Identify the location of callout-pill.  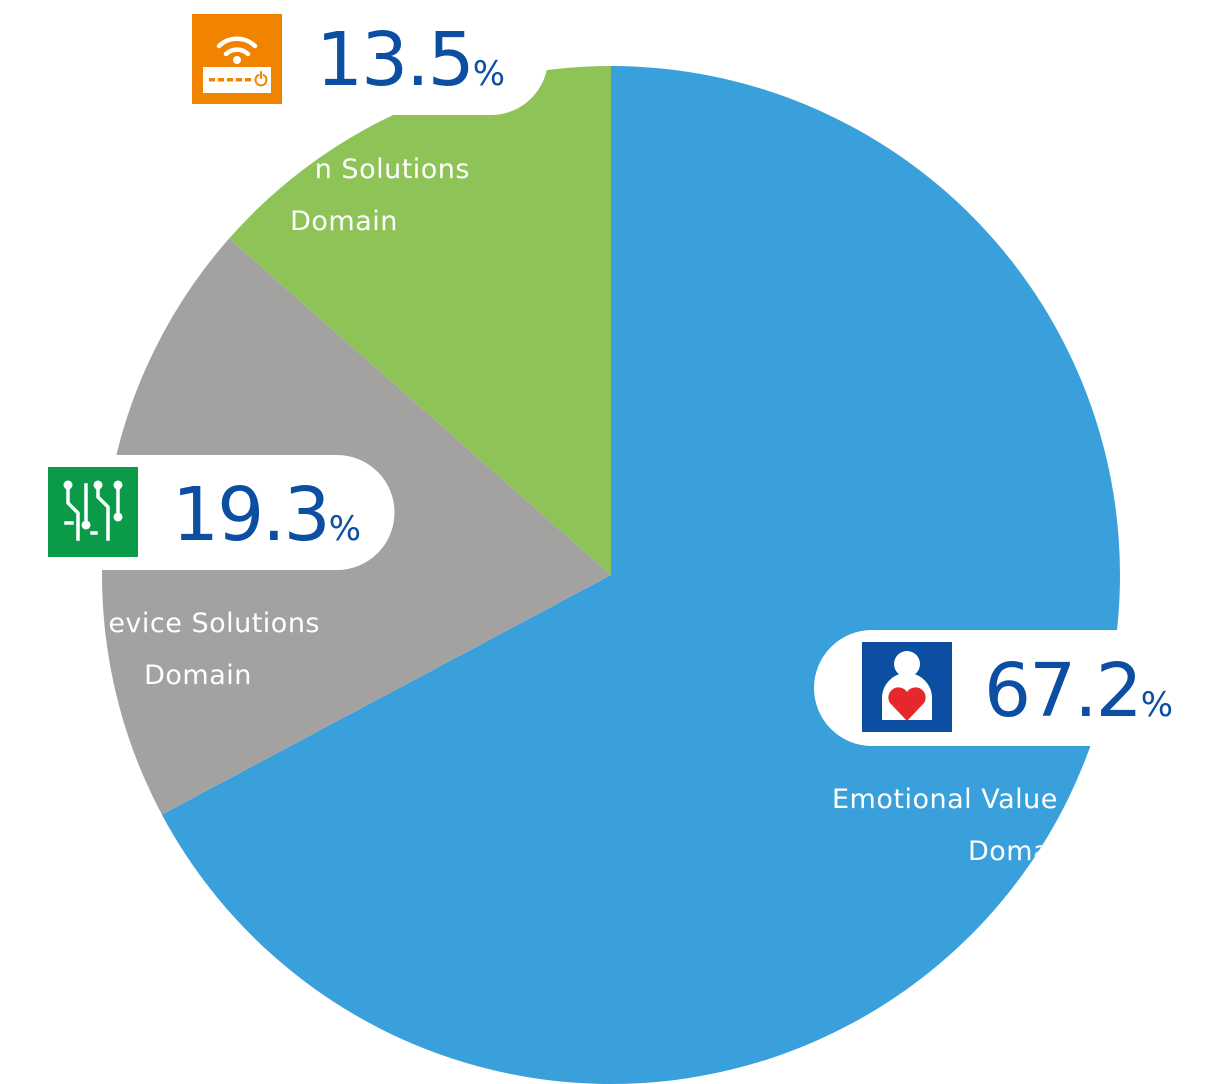
(247, 512).